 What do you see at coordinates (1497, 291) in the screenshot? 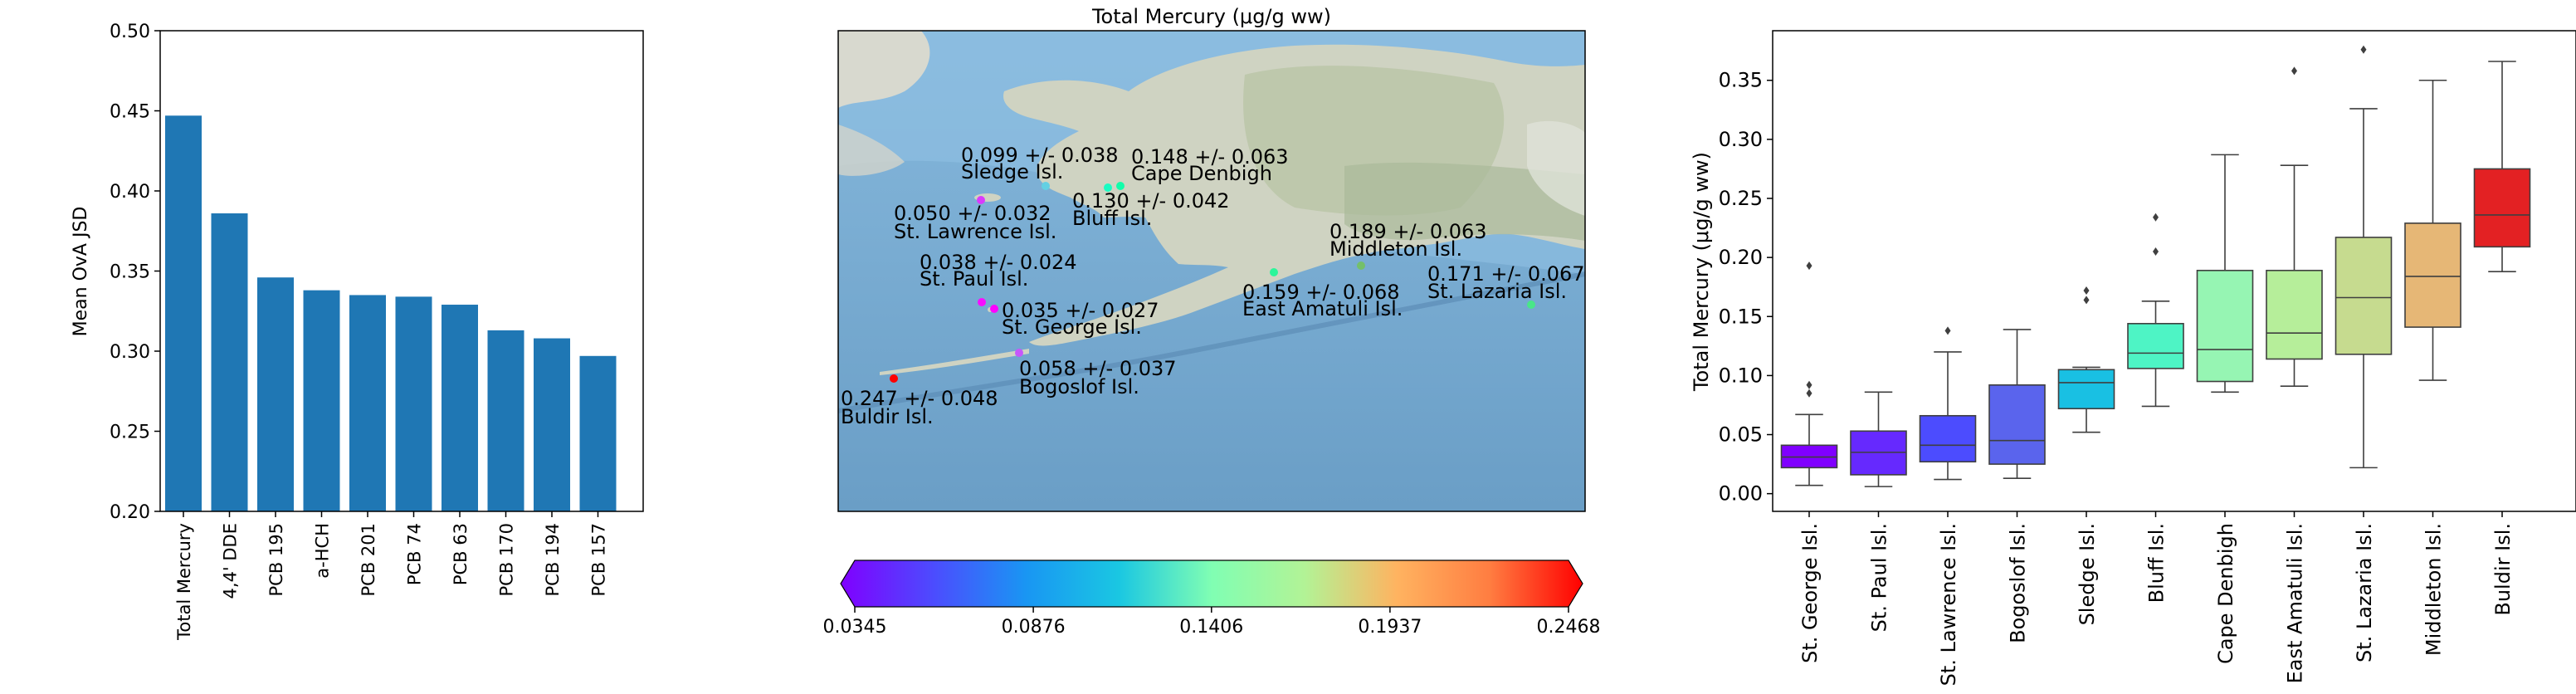
I see `map-point-site: St. Lazaria Isl.` at bounding box center [1497, 291].